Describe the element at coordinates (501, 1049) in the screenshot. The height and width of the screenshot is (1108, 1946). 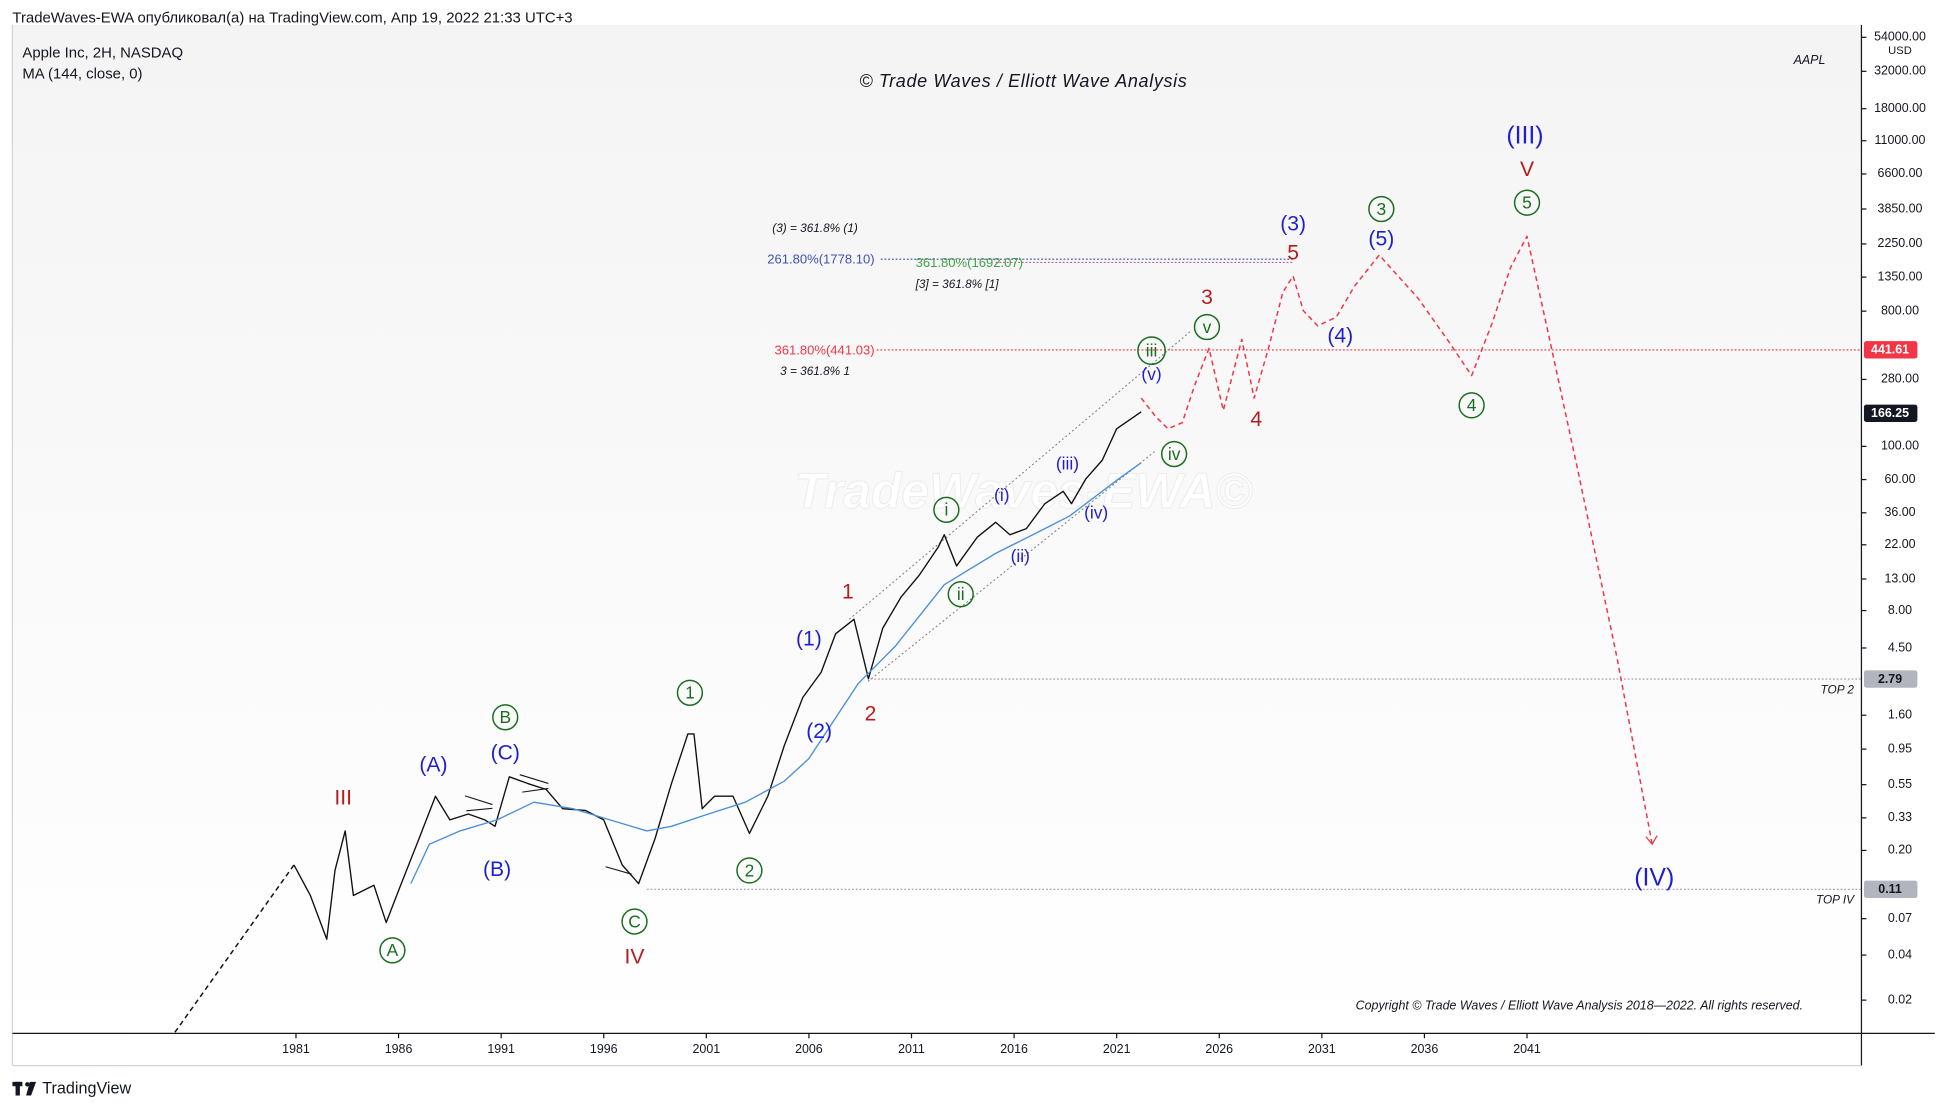
I see `x-tick-label: 1991` at that location.